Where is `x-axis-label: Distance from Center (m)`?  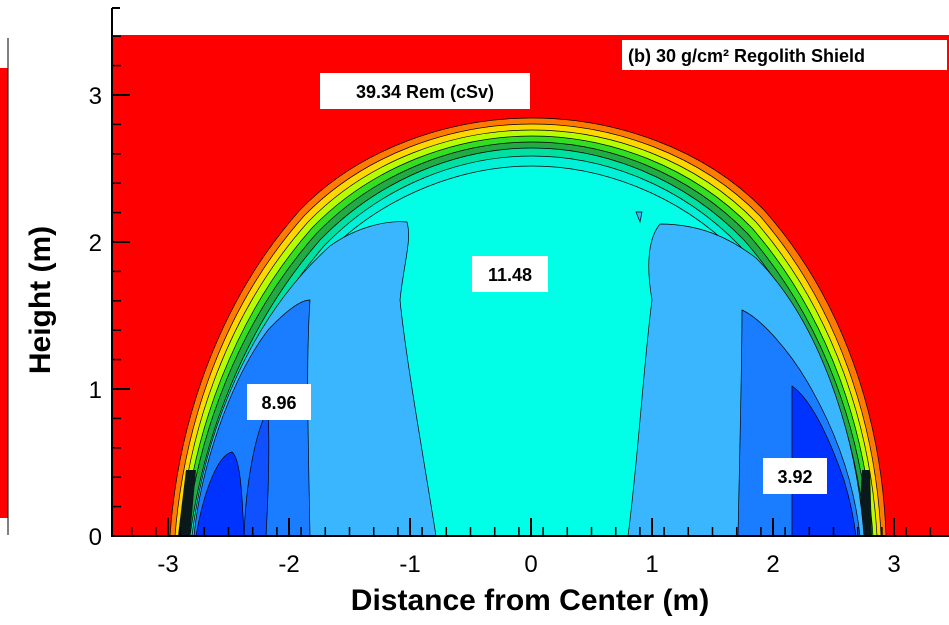
x-axis-label: Distance from Center (m) is located at coordinates (530, 600).